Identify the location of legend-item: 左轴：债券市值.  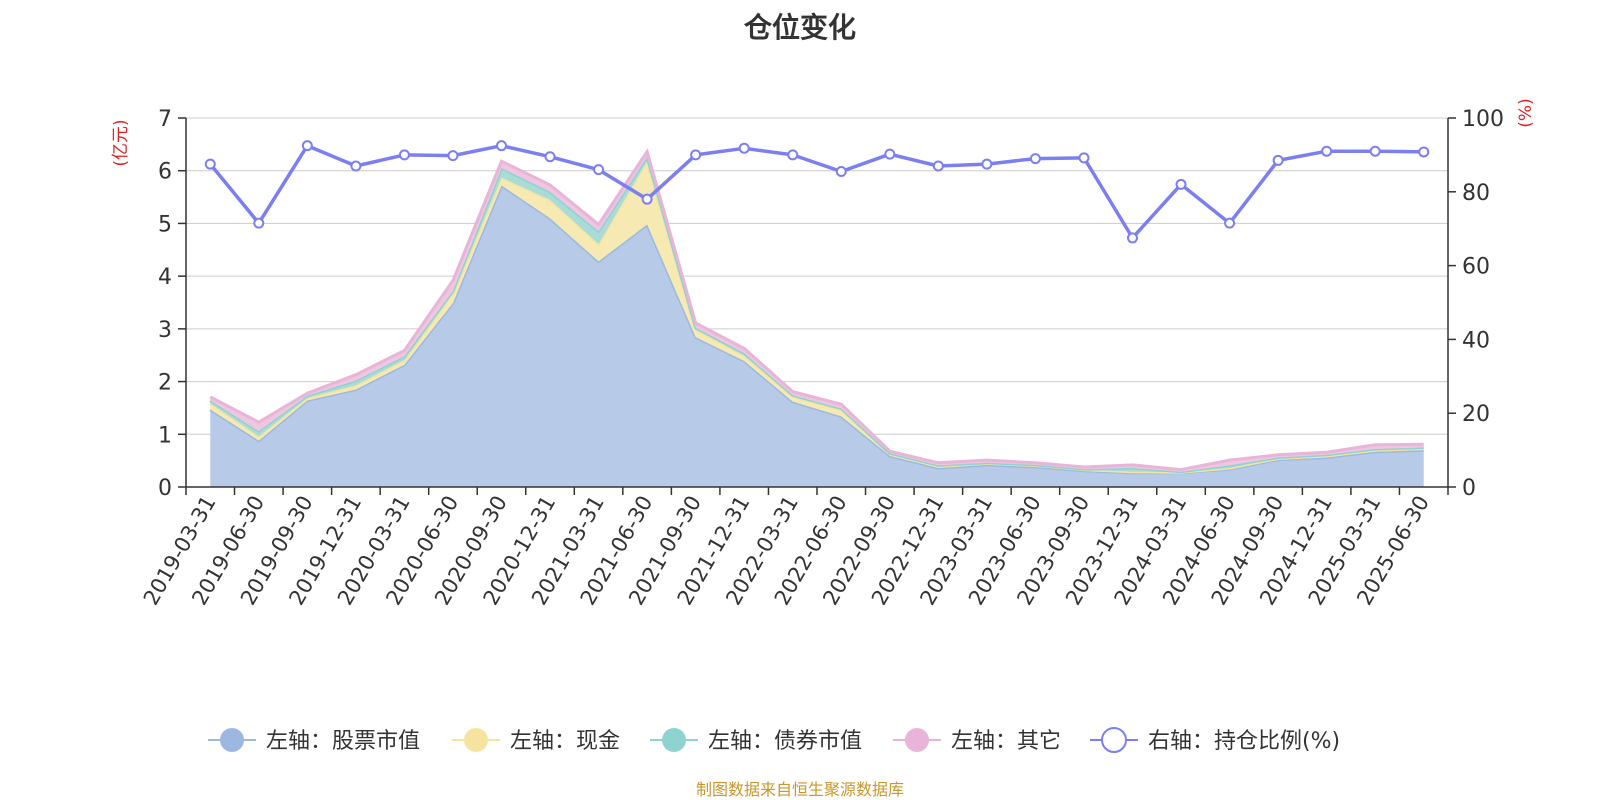
(756, 741).